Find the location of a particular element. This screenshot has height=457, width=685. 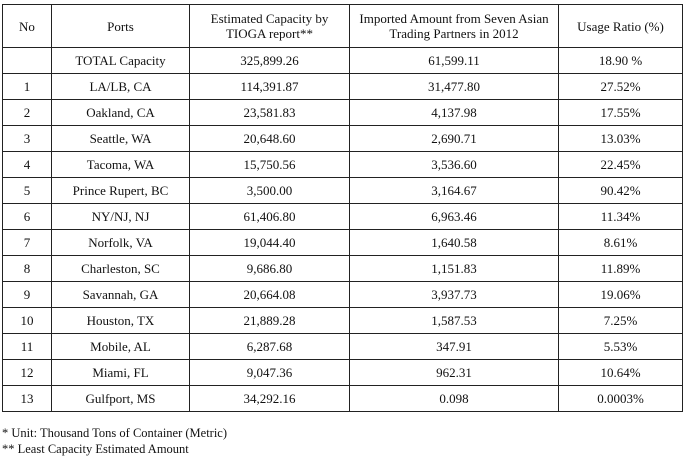

cell-port: Miami, FL is located at coordinates (120, 372).